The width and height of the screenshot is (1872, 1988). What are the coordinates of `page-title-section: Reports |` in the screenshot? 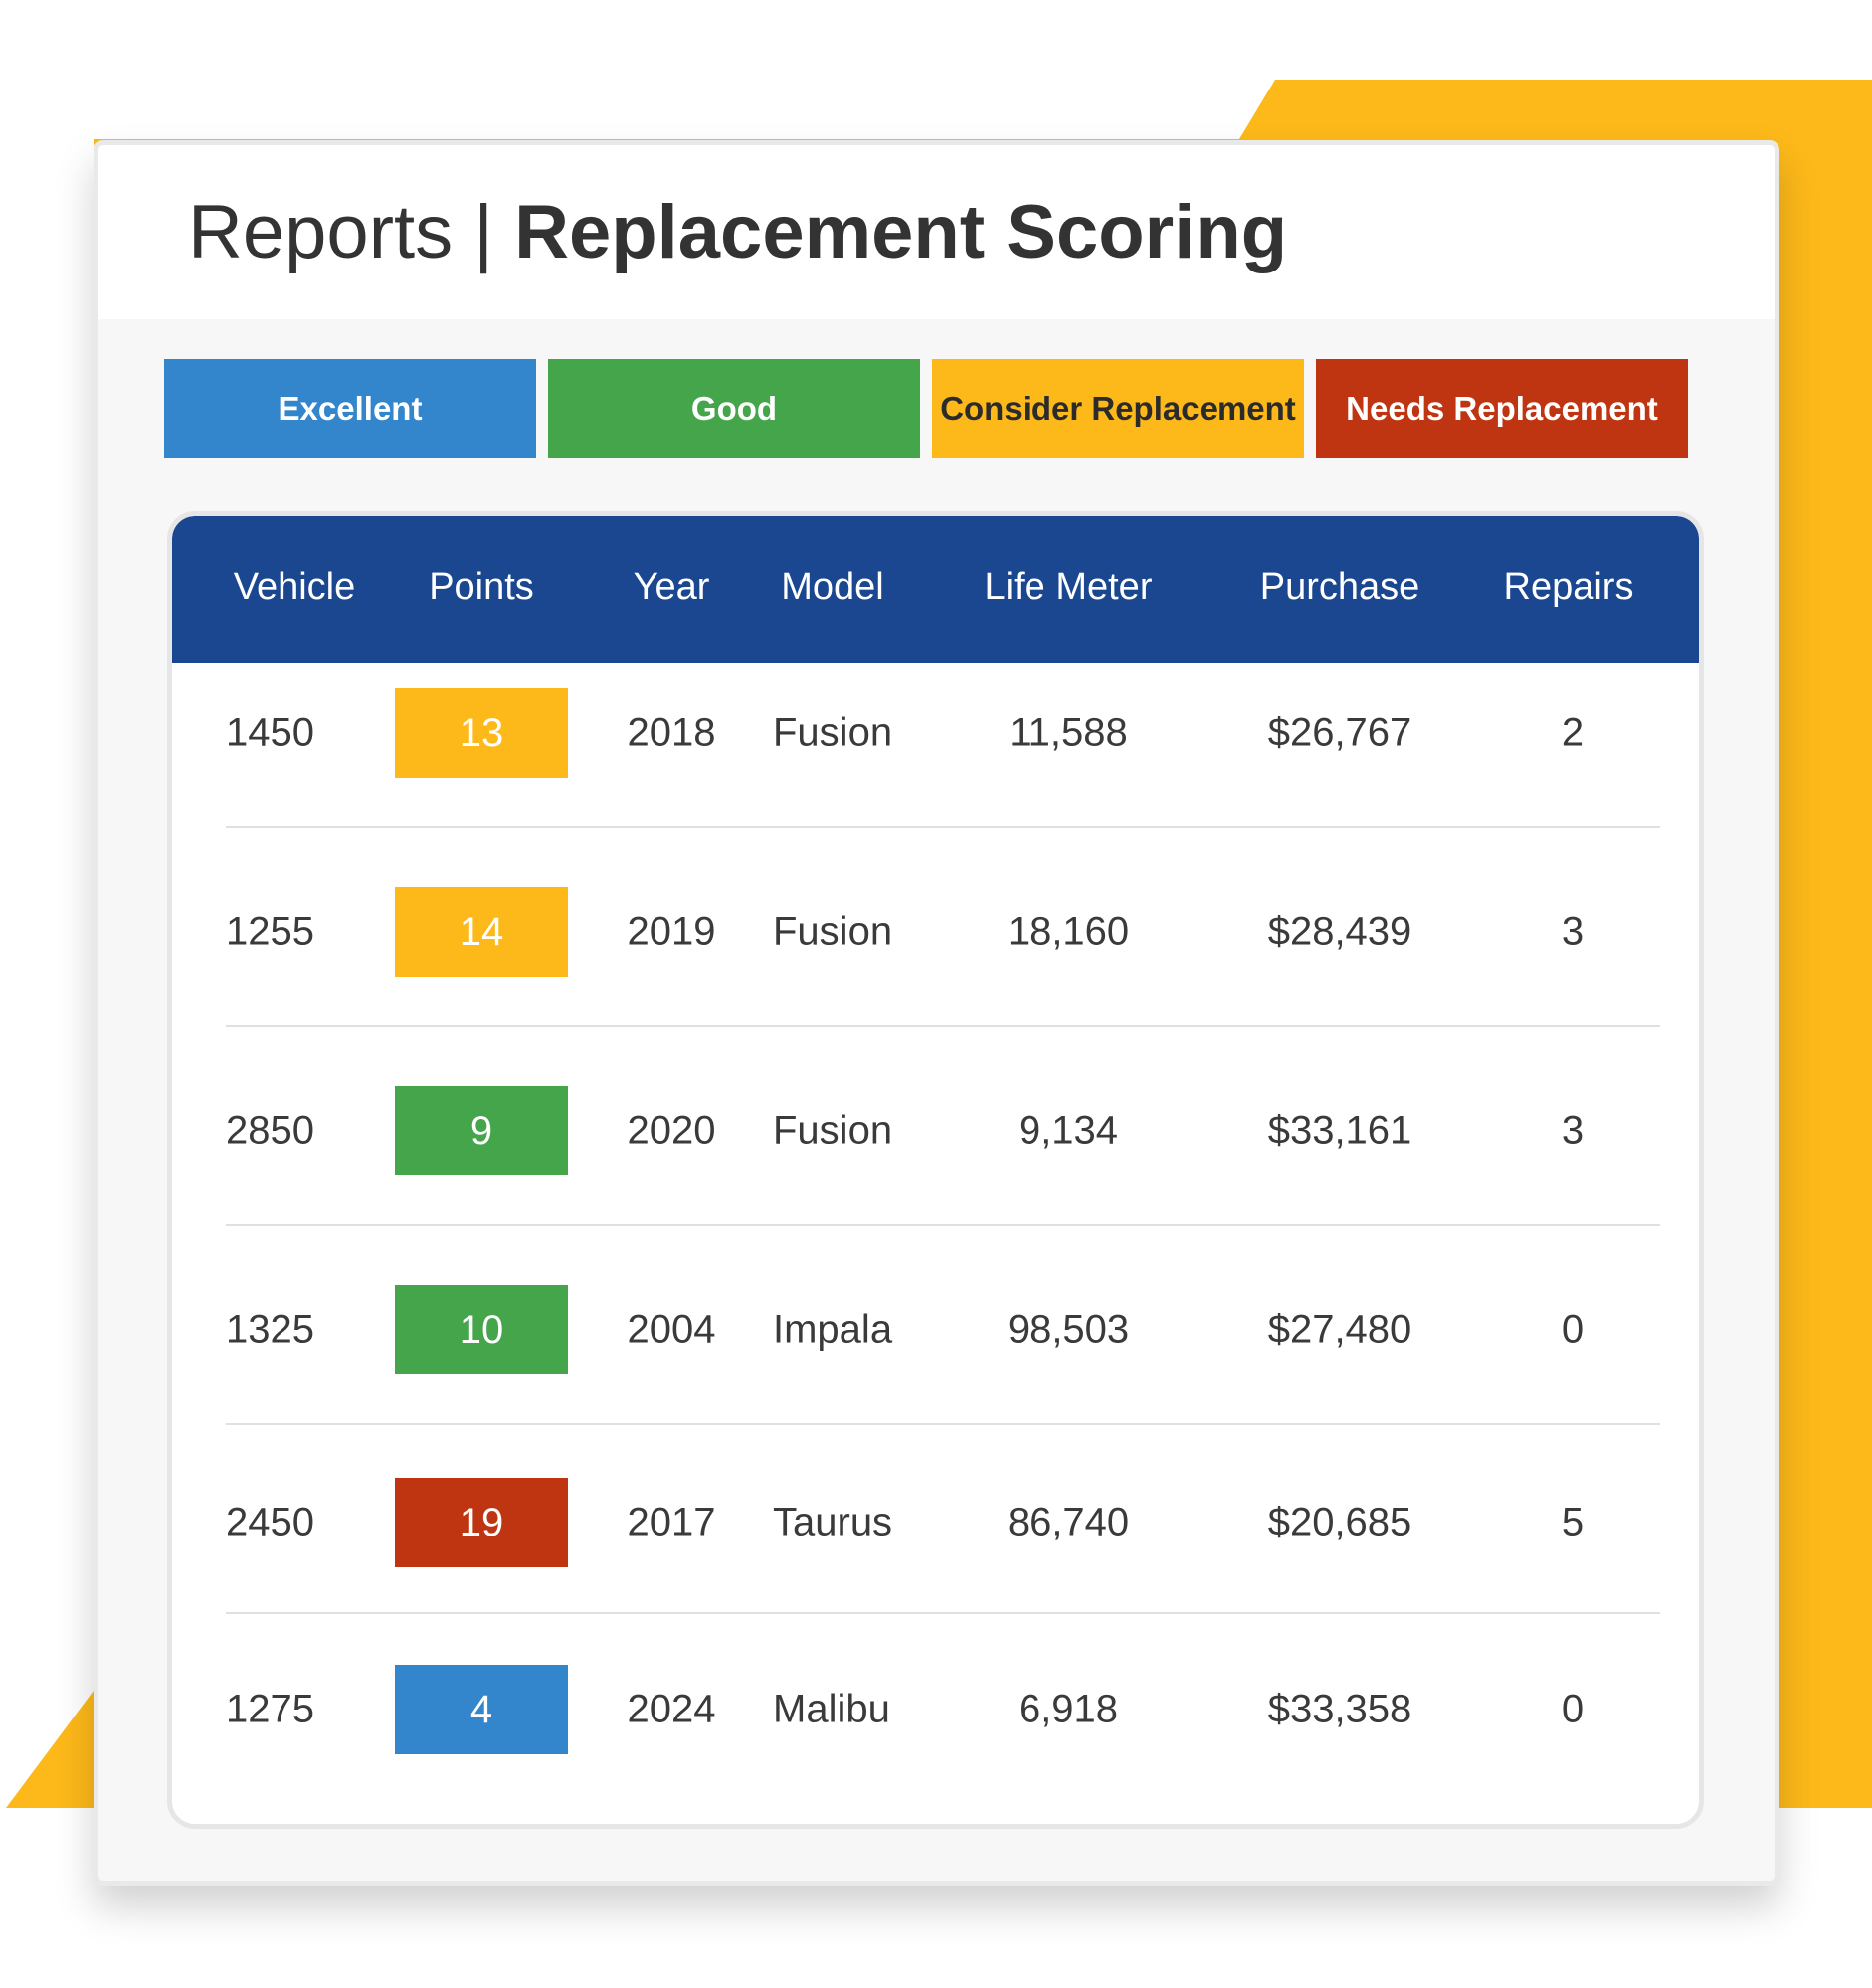 It's located at (352, 232).